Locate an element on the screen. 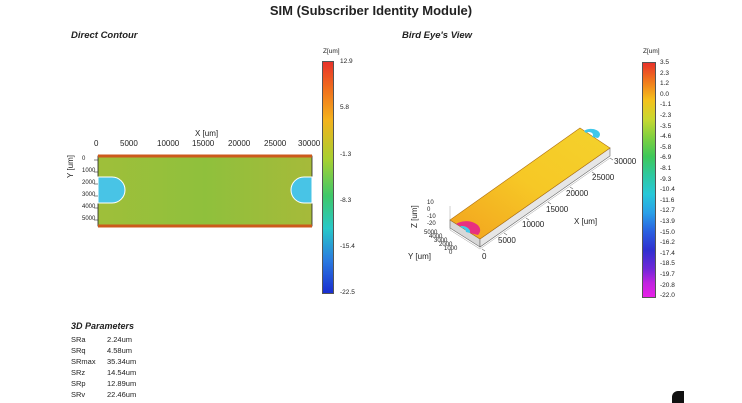 The height and width of the screenshot is (403, 742). contour-colorbar-tick: 5.8 is located at coordinates (345, 107).